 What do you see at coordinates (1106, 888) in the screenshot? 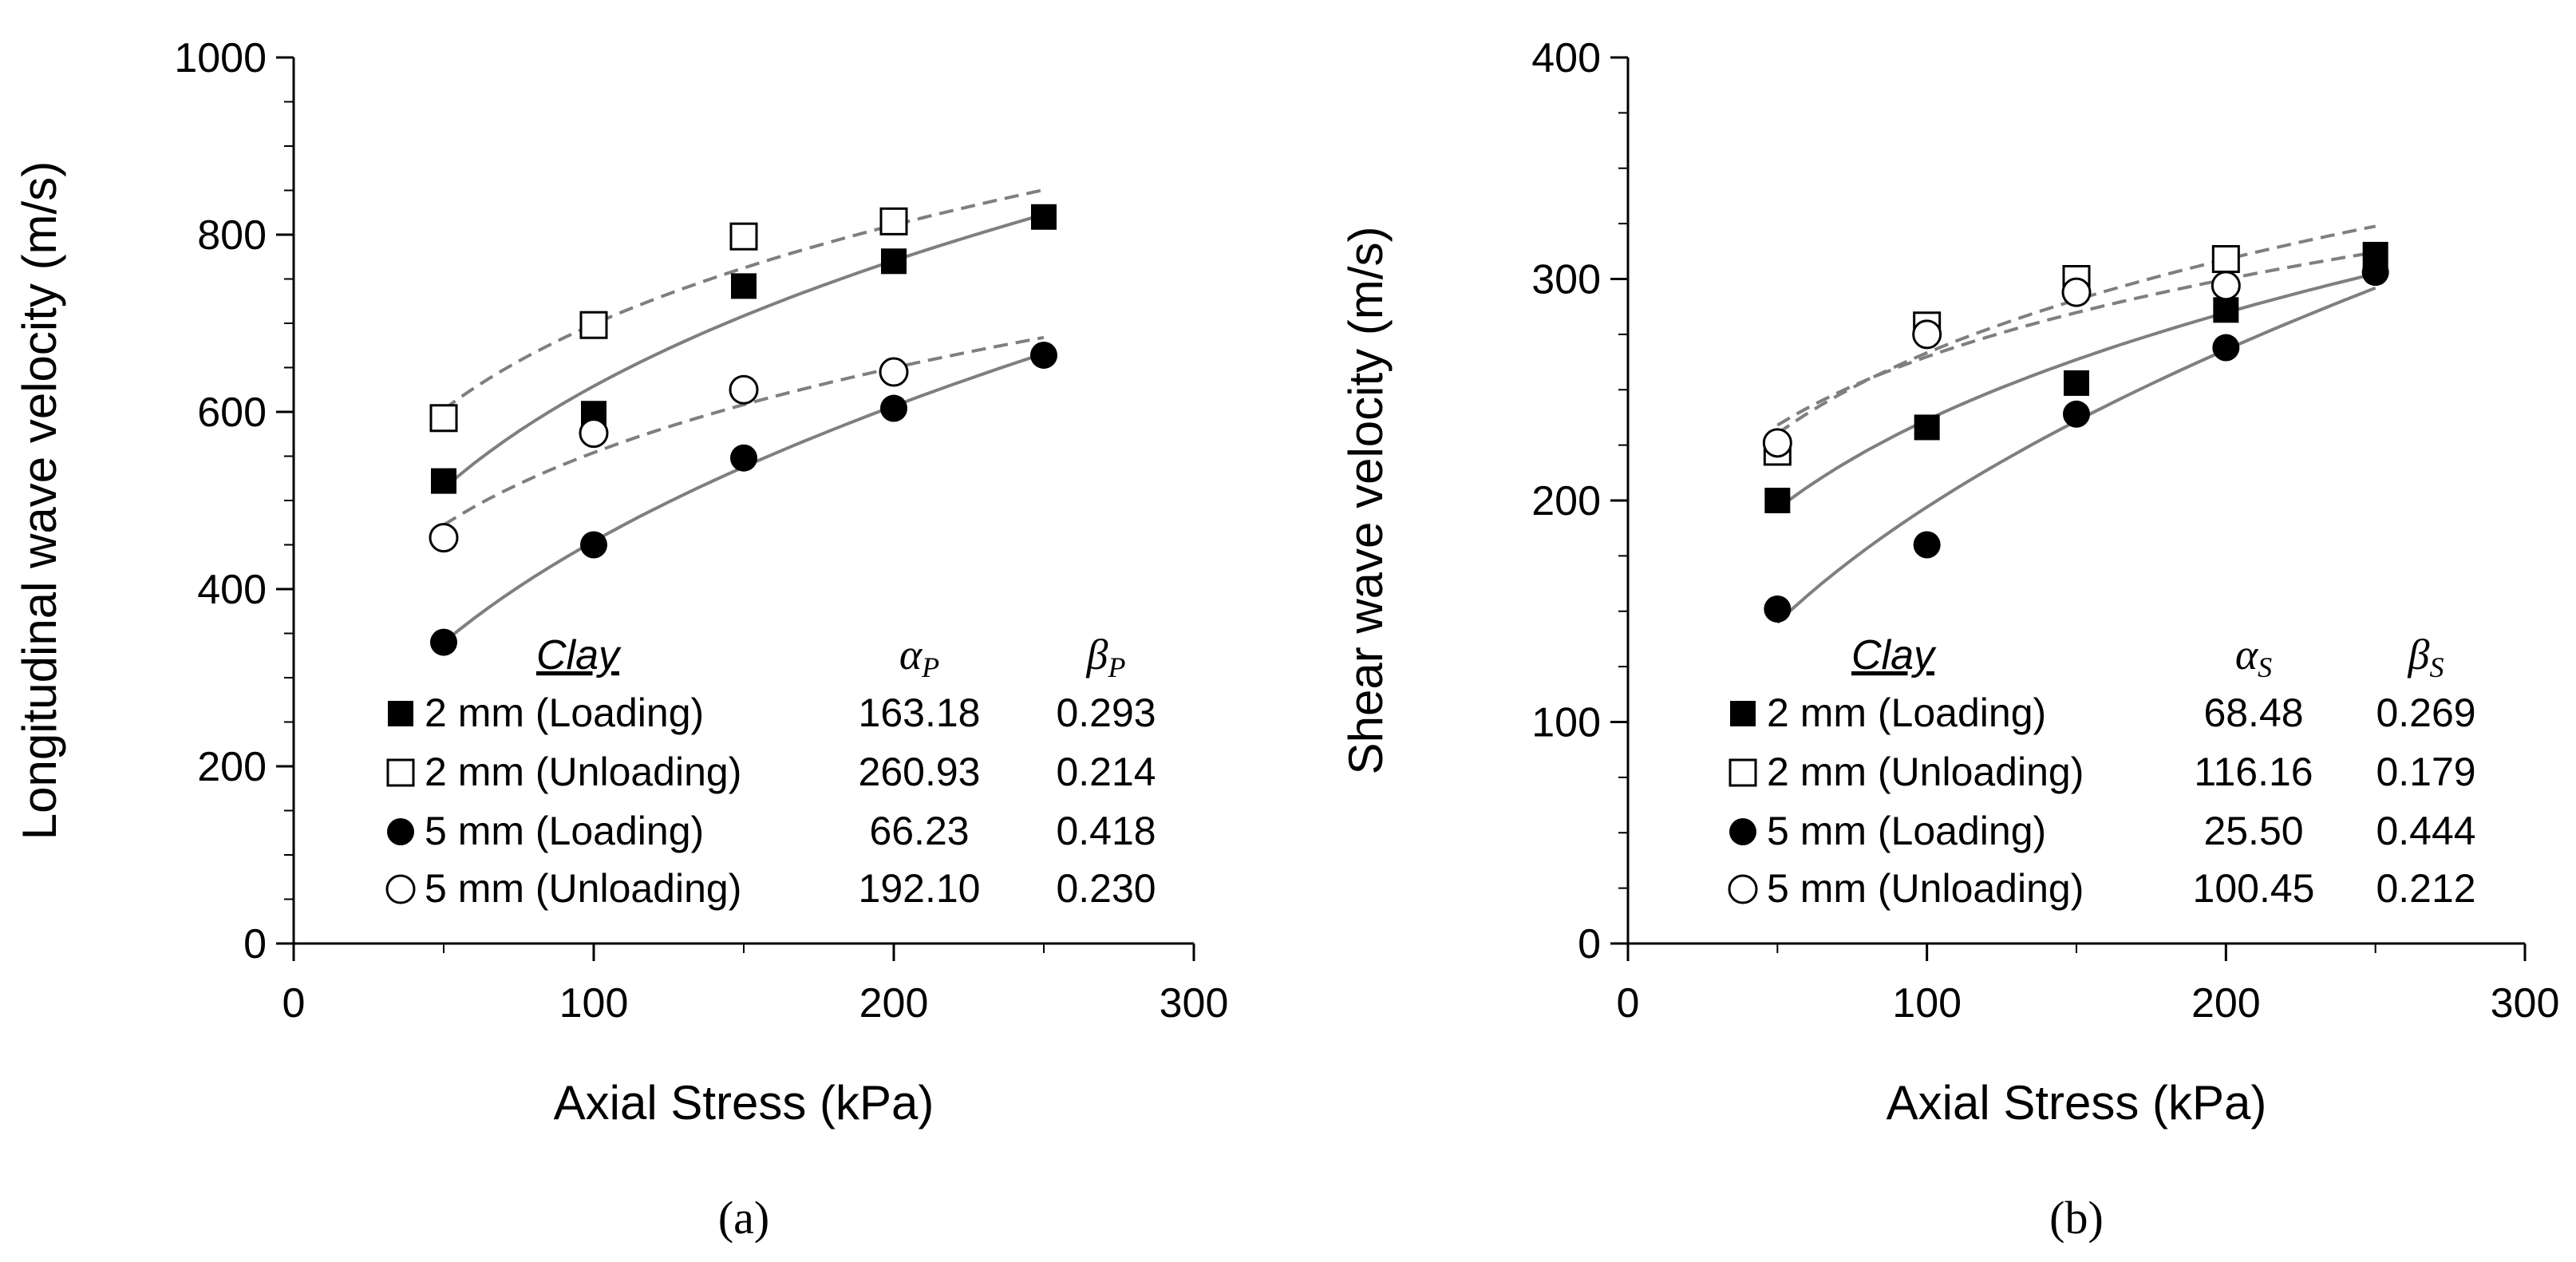
I see `legend-beta-value: 0.230` at bounding box center [1106, 888].